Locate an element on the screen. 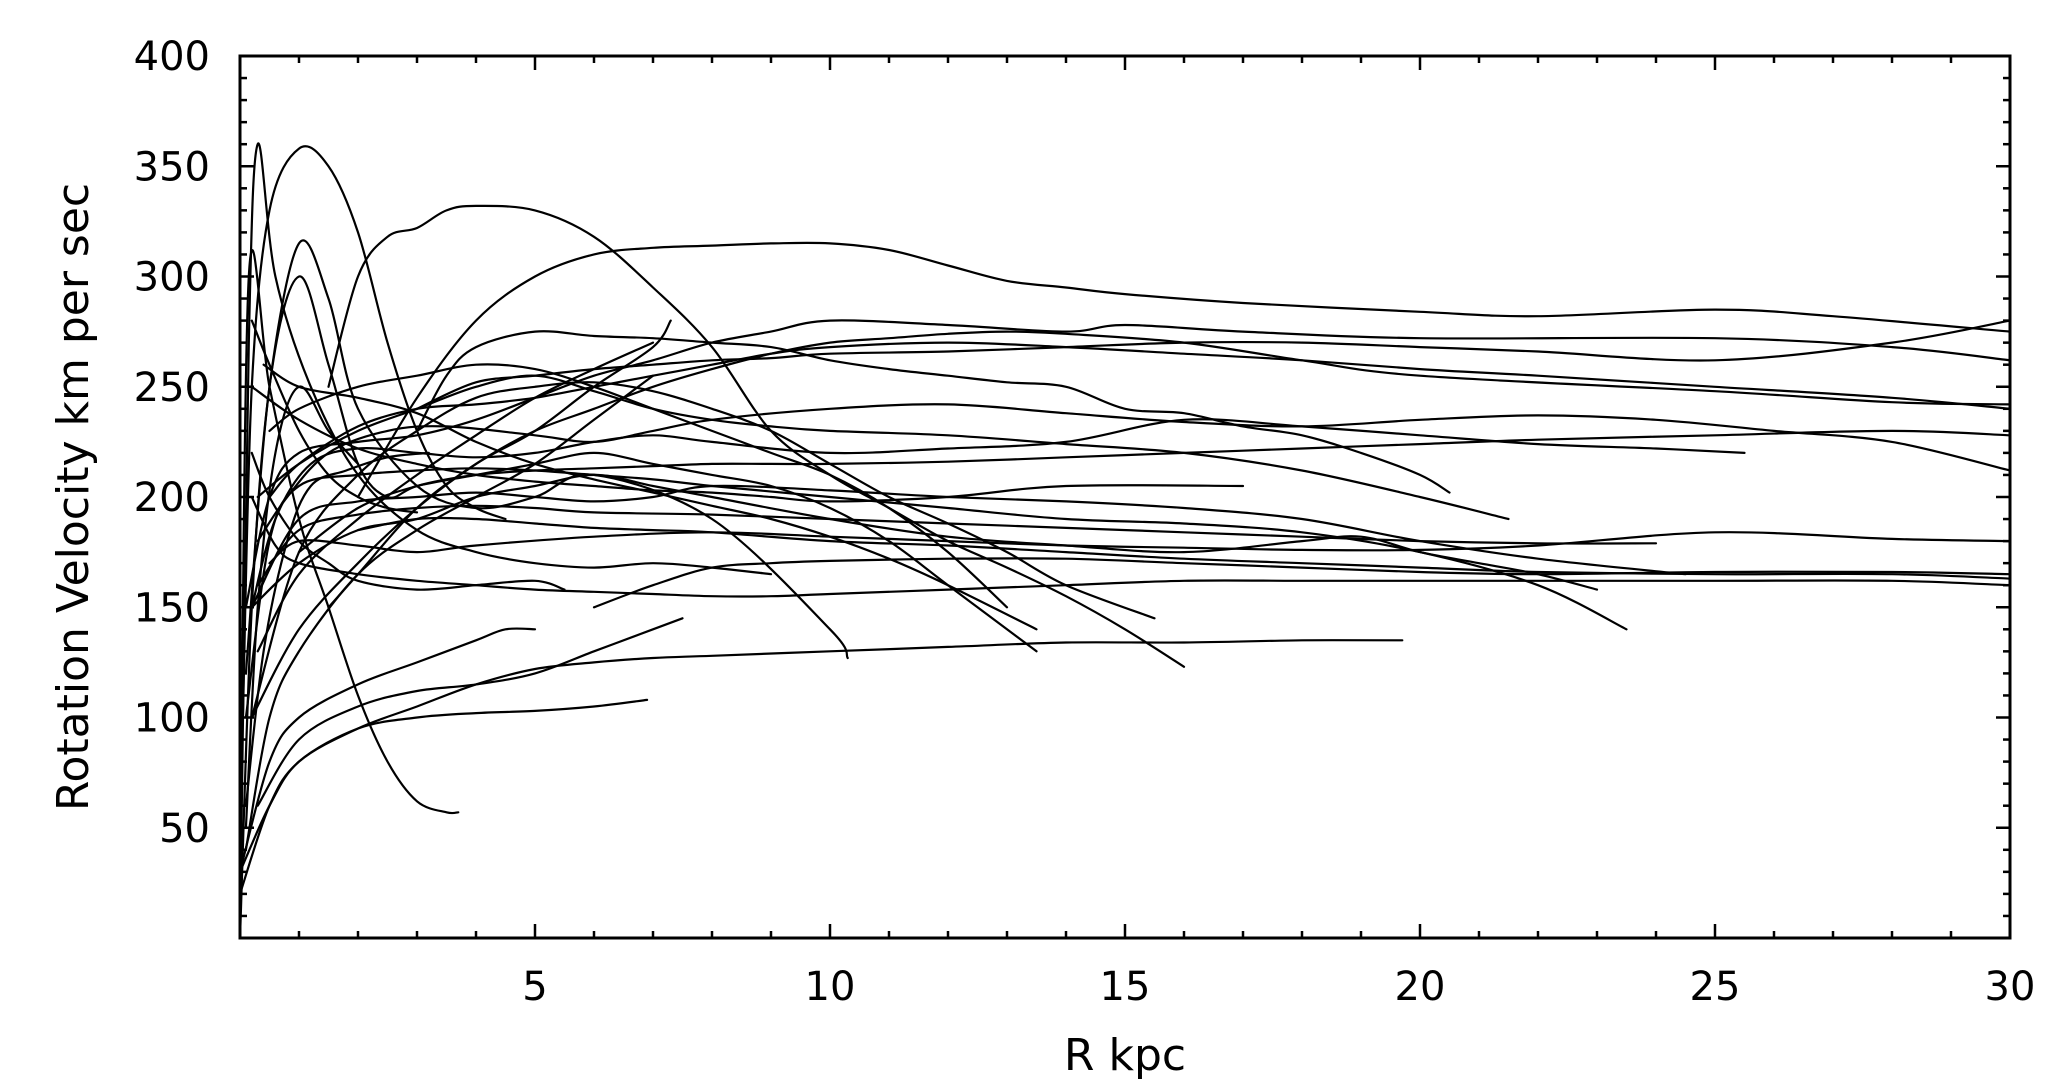 Image resolution: width=2066 pixels, height=1090 pixels. y-tick-label: 300 is located at coordinates (172, 278).